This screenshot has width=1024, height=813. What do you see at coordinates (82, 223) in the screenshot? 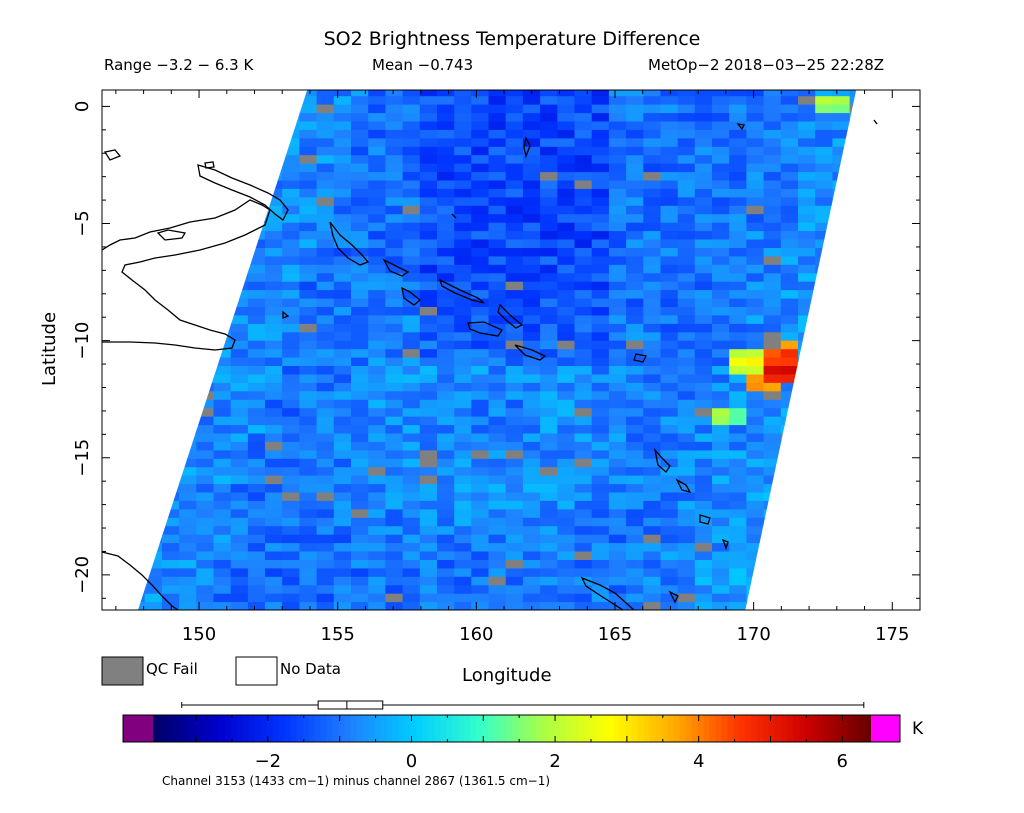
I see `y-tick-label-1: −5` at bounding box center [82, 223].